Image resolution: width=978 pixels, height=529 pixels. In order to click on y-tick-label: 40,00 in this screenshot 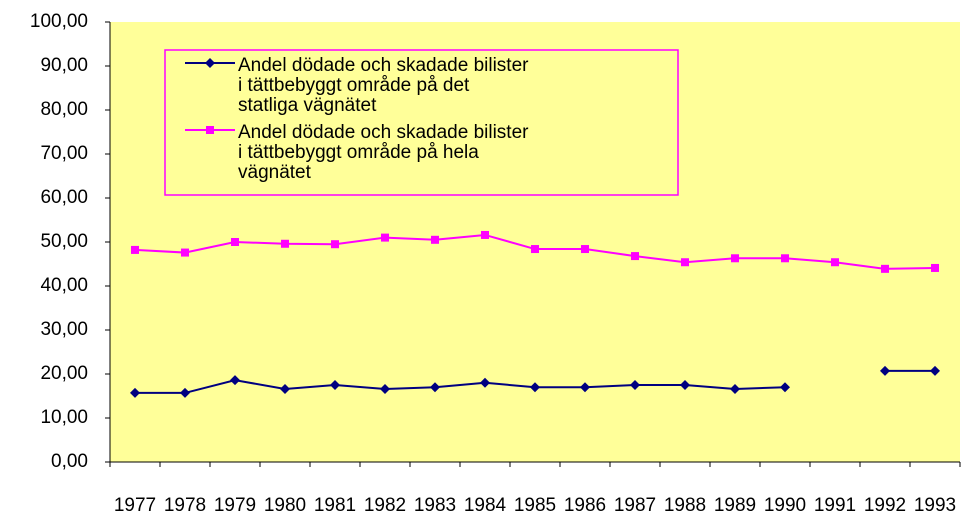, I will do `click(64, 285)`.